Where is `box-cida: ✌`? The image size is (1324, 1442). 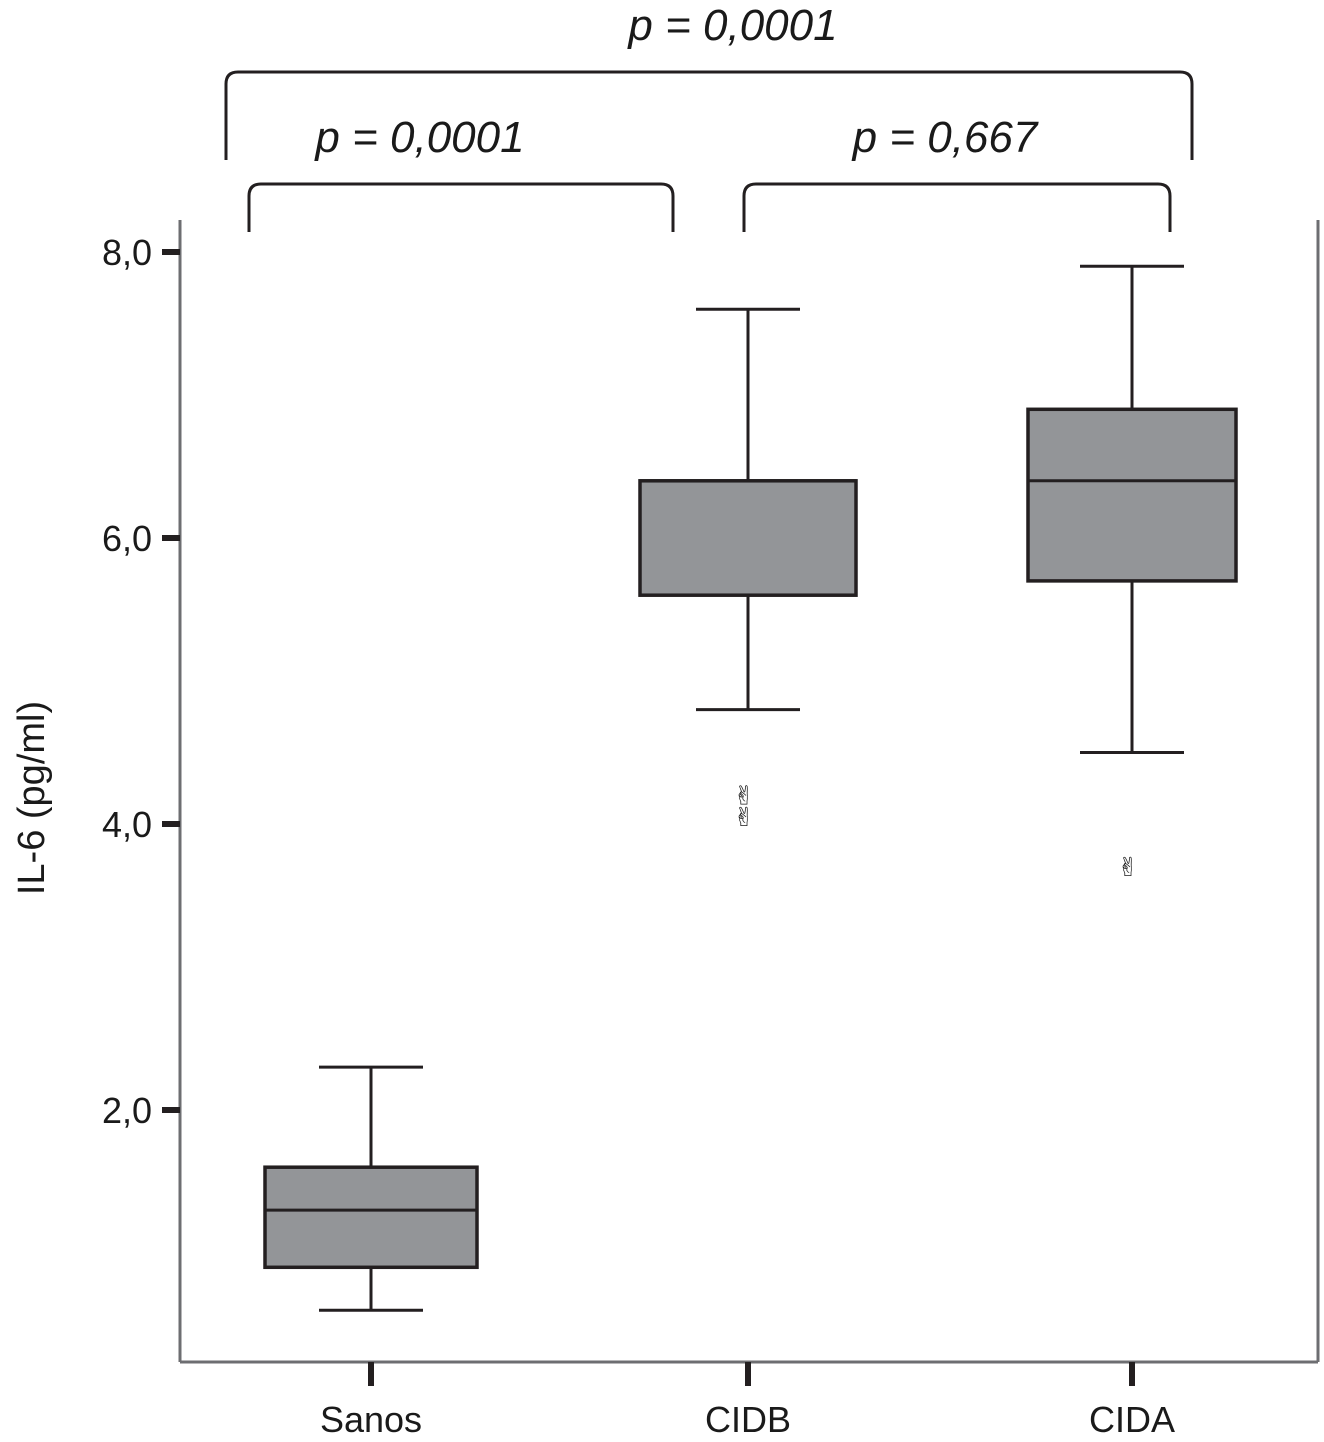 box-cida: ✌ is located at coordinates (1132, 573).